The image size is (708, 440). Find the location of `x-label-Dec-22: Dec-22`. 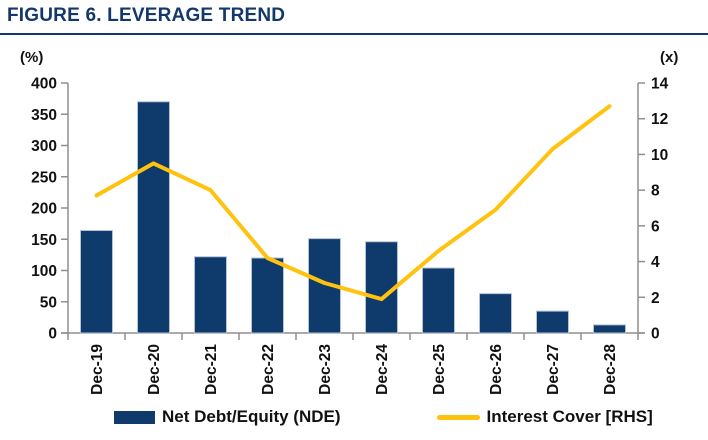

x-label-Dec-22: Dec-22 is located at coordinates (268, 369).